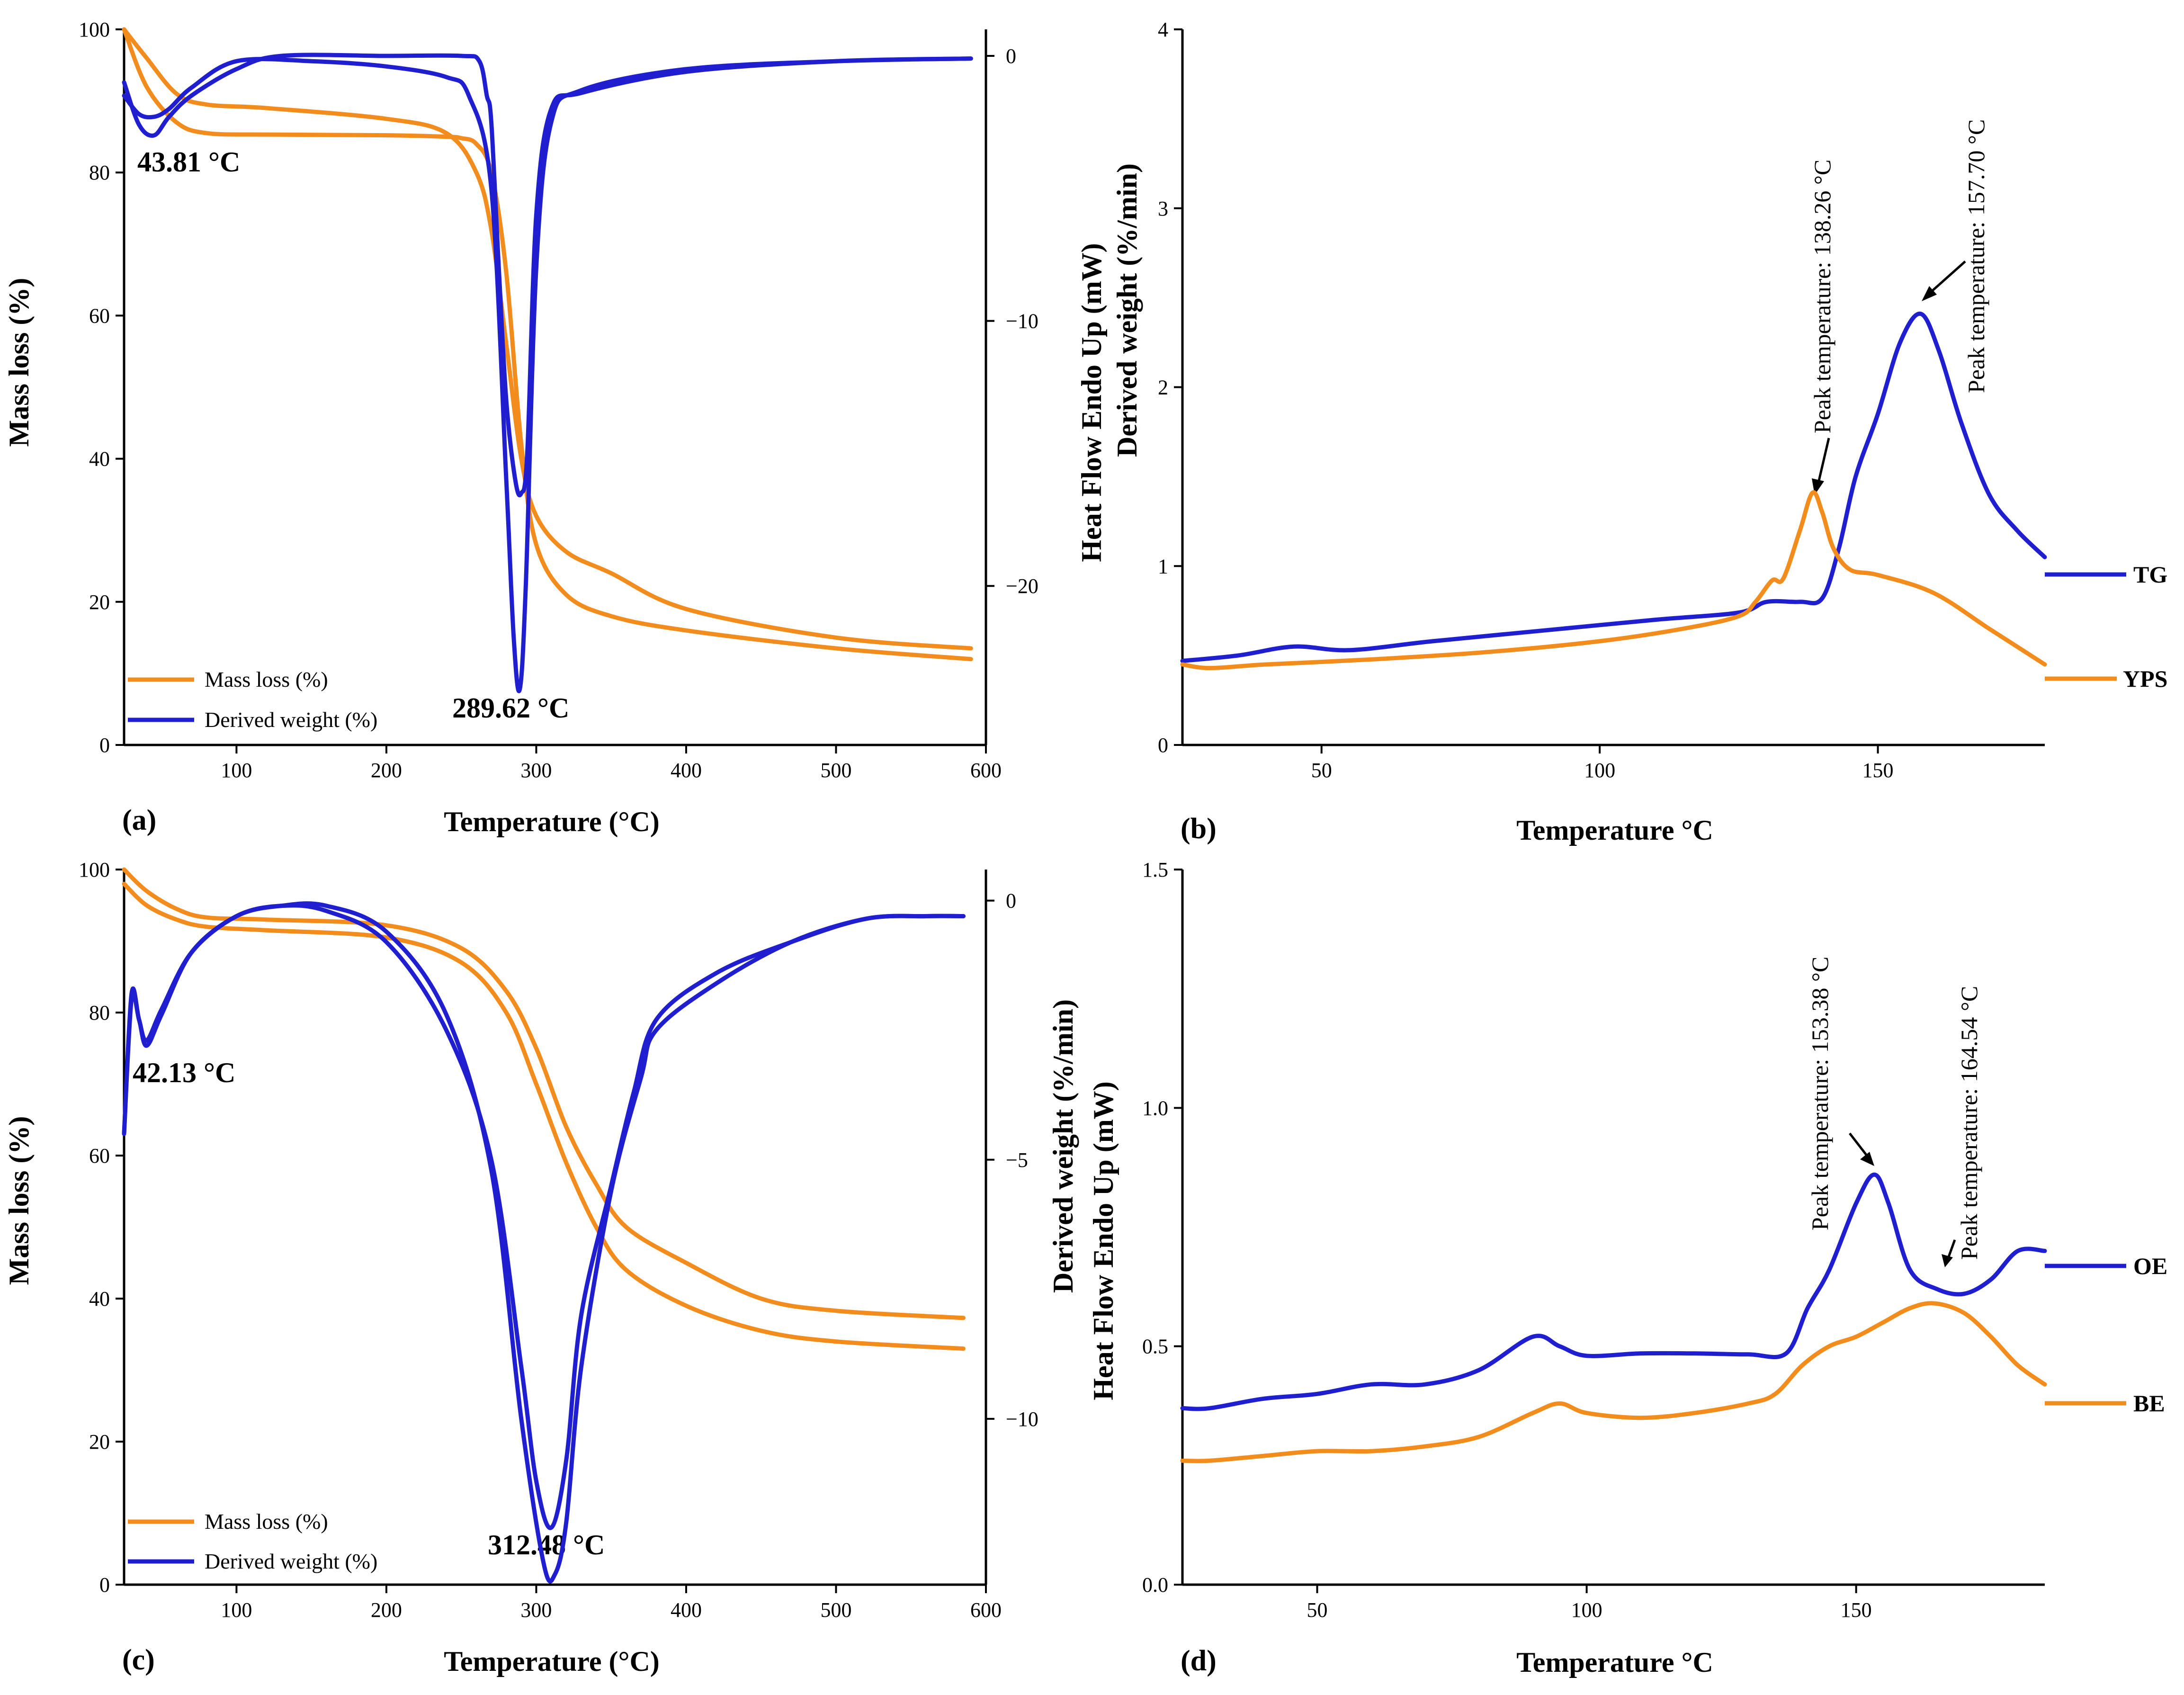  What do you see at coordinates (552, 821) in the screenshot?
I see `panel-a-xlabel: Temperature (°C)` at bounding box center [552, 821].